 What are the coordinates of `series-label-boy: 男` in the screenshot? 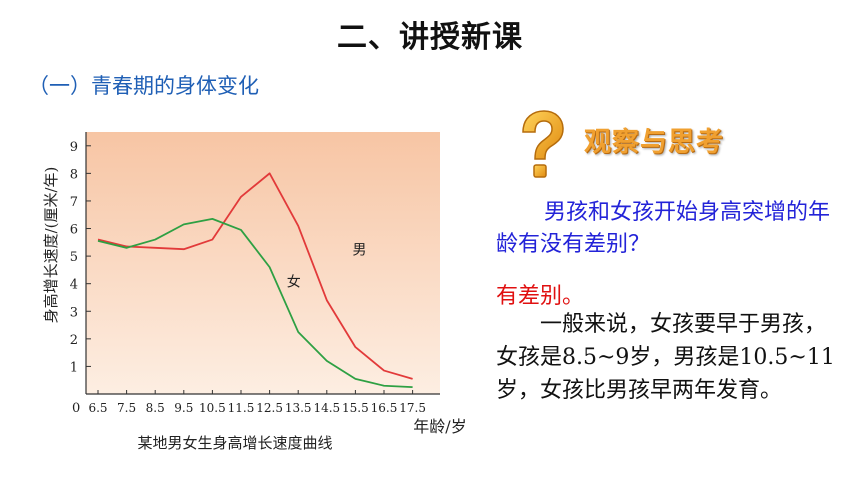 It's located at (360, 251).